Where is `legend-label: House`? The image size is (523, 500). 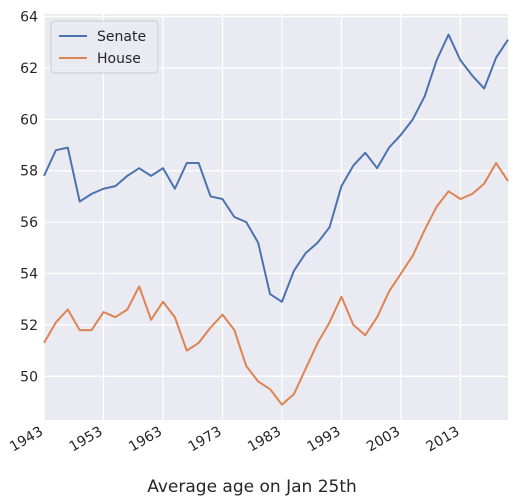
legend-label: House is located at coordinates (119, 59).